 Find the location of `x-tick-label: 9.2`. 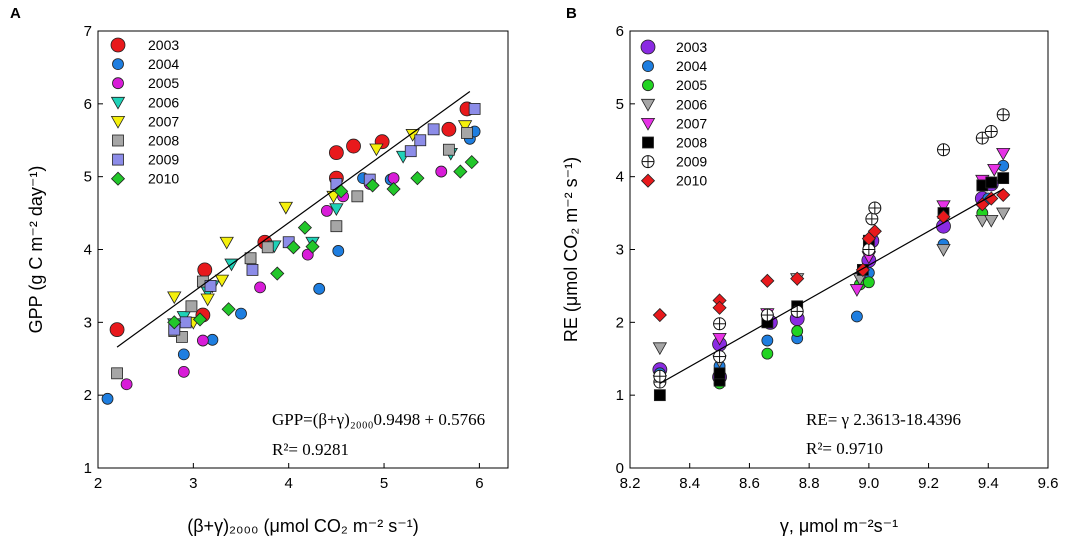

x-tick-label: 9.2 is located at coordinates (928, 483).